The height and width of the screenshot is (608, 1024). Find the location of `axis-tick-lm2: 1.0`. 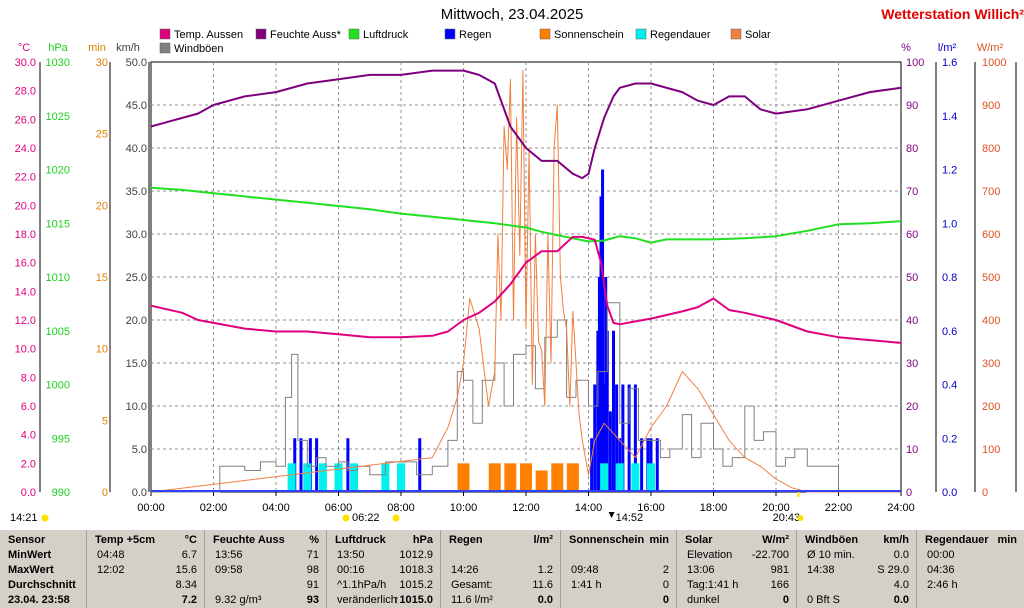

axis-tick-lm2: 1.0 is located at coordinates (949, 224).